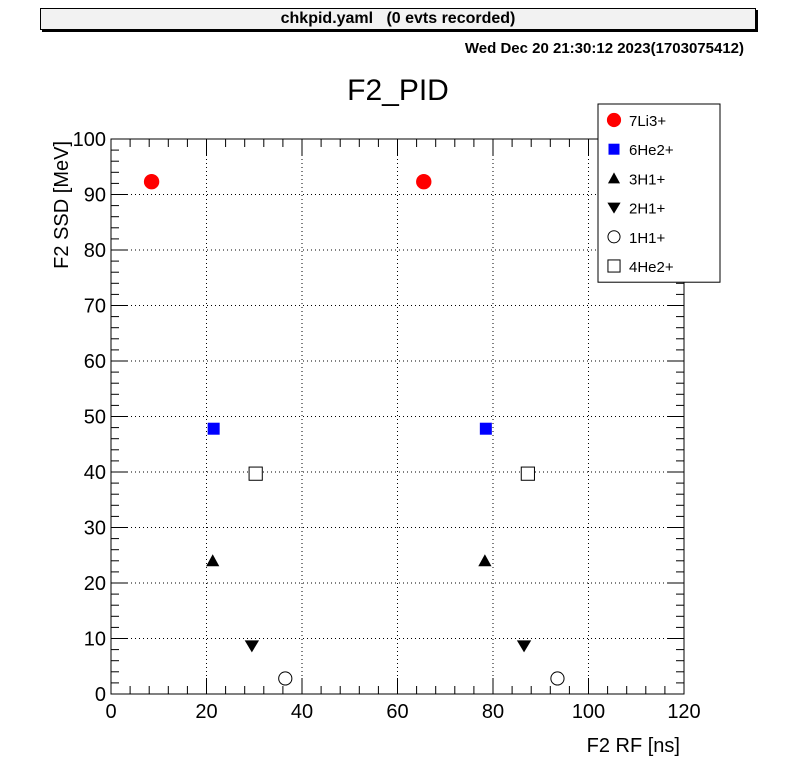 The height and width of the screenshot is (772, 796). Describe the element at coordinates (604, 48) in the screenshot. I see `timestamp: Wed Dec 20 21:30:12 2023(1703075412)` at that location.